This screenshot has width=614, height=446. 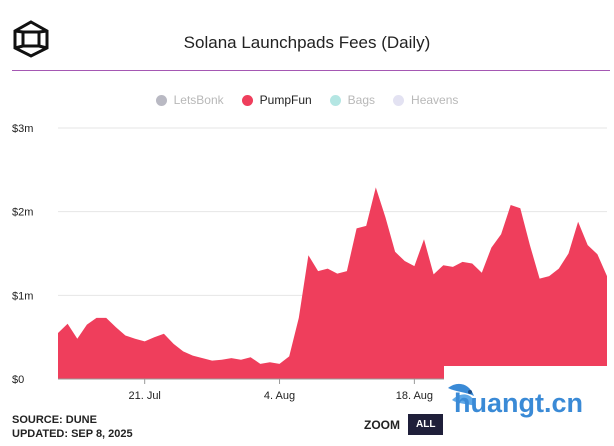 I want to click on source-text: SOURCE: DUNE, so click(x=54, y=420).